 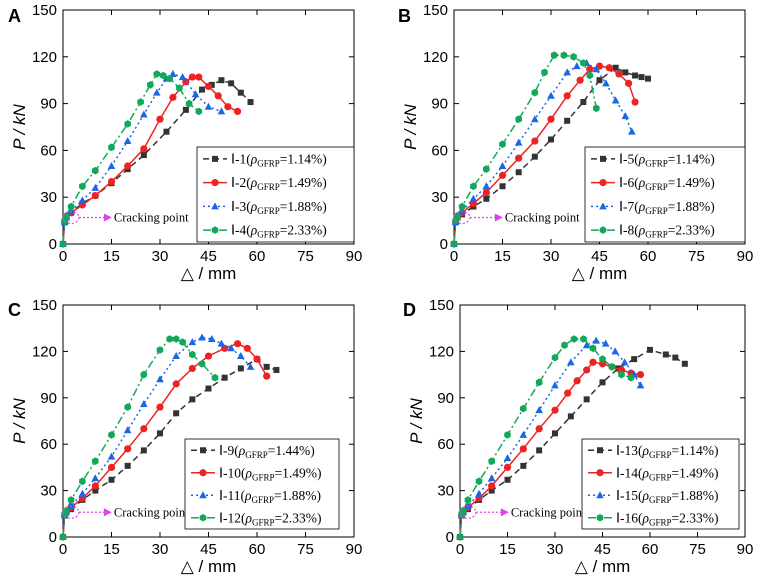 What do you see at coordinates (439, 104) in the screenshot?
I see `y-tick-label: 90` at bounding box center [439, 104].